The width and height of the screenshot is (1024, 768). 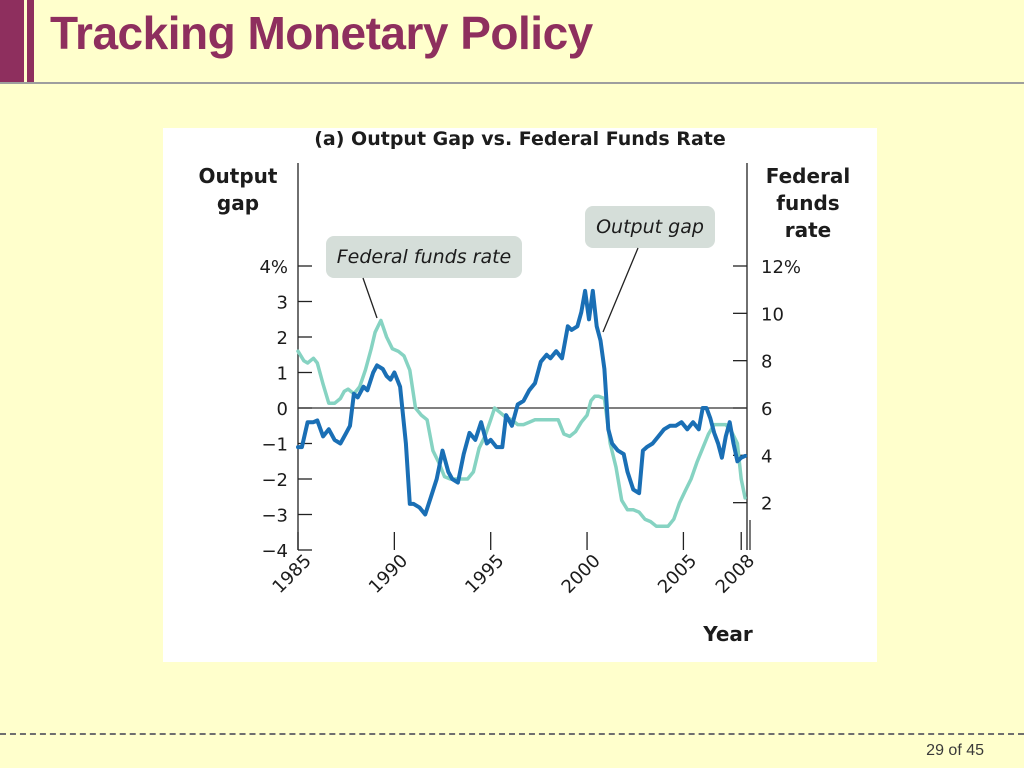 I want to click on left-axis-tick-label: 0, so click(x=282, y=409).